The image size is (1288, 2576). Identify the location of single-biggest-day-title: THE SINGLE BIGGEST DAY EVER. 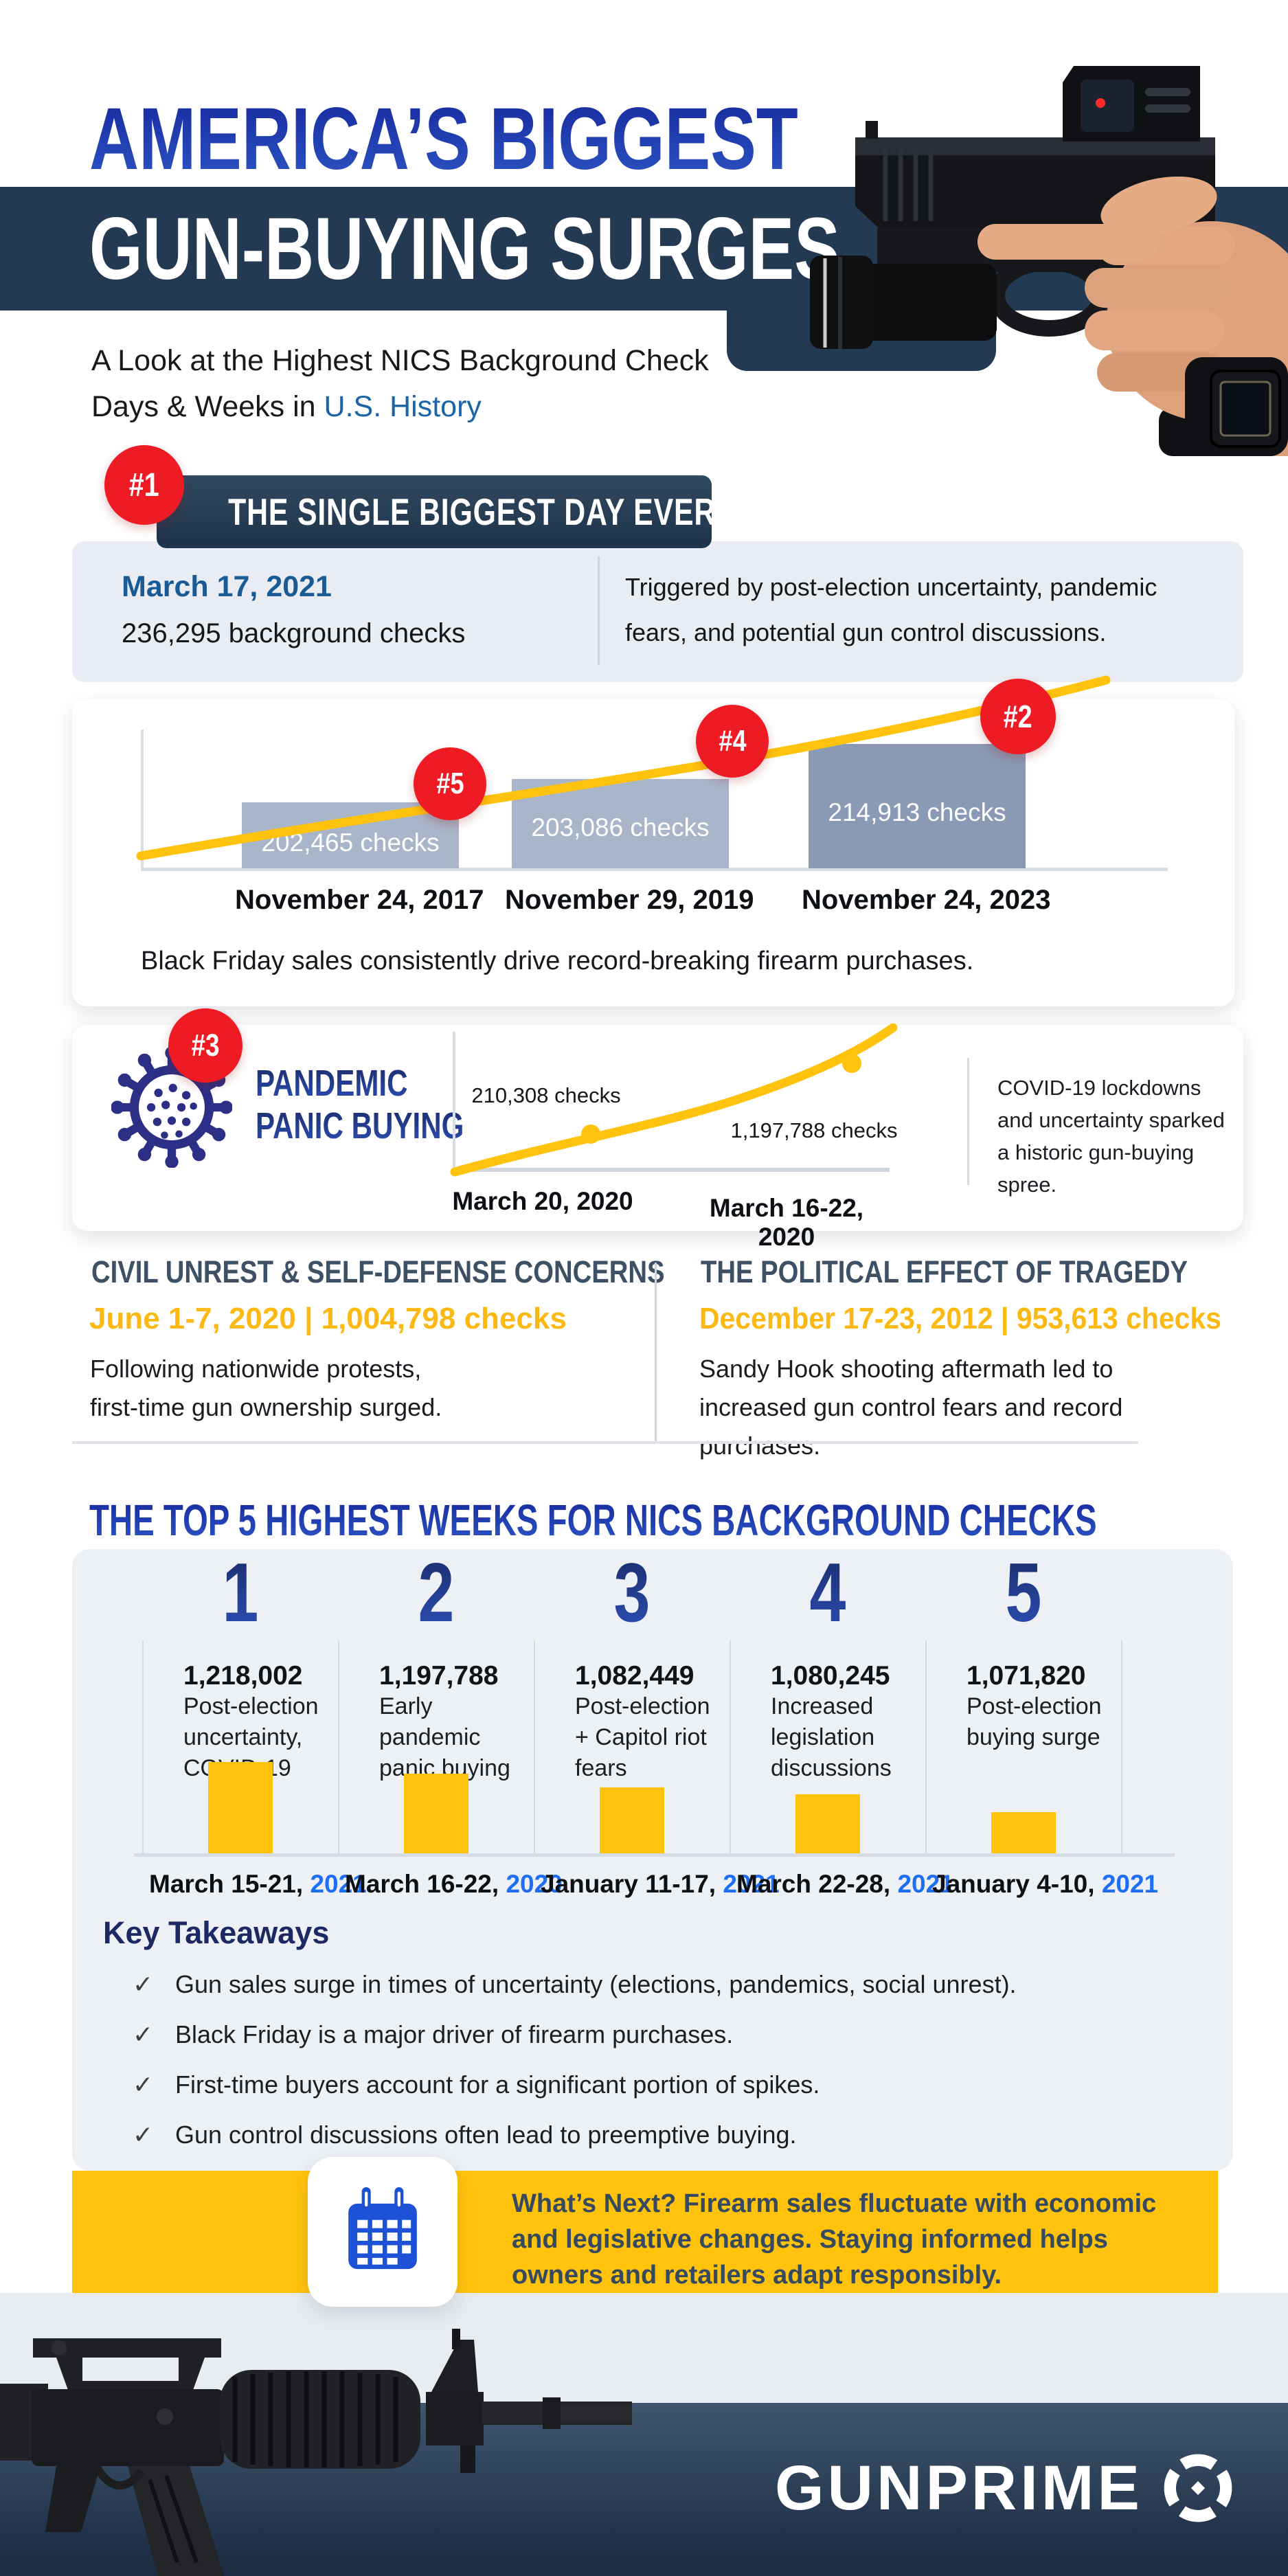
(472, 511).